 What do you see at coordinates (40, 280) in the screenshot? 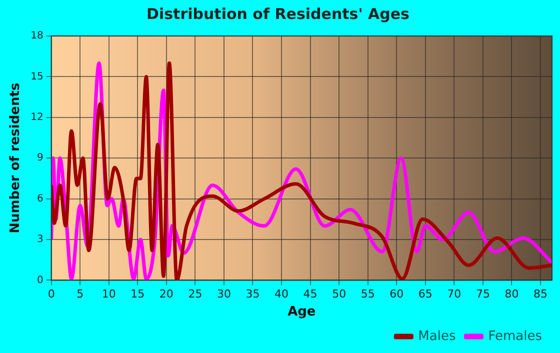
I see `y-tick-label: 0` at bounding box center [40, 280].